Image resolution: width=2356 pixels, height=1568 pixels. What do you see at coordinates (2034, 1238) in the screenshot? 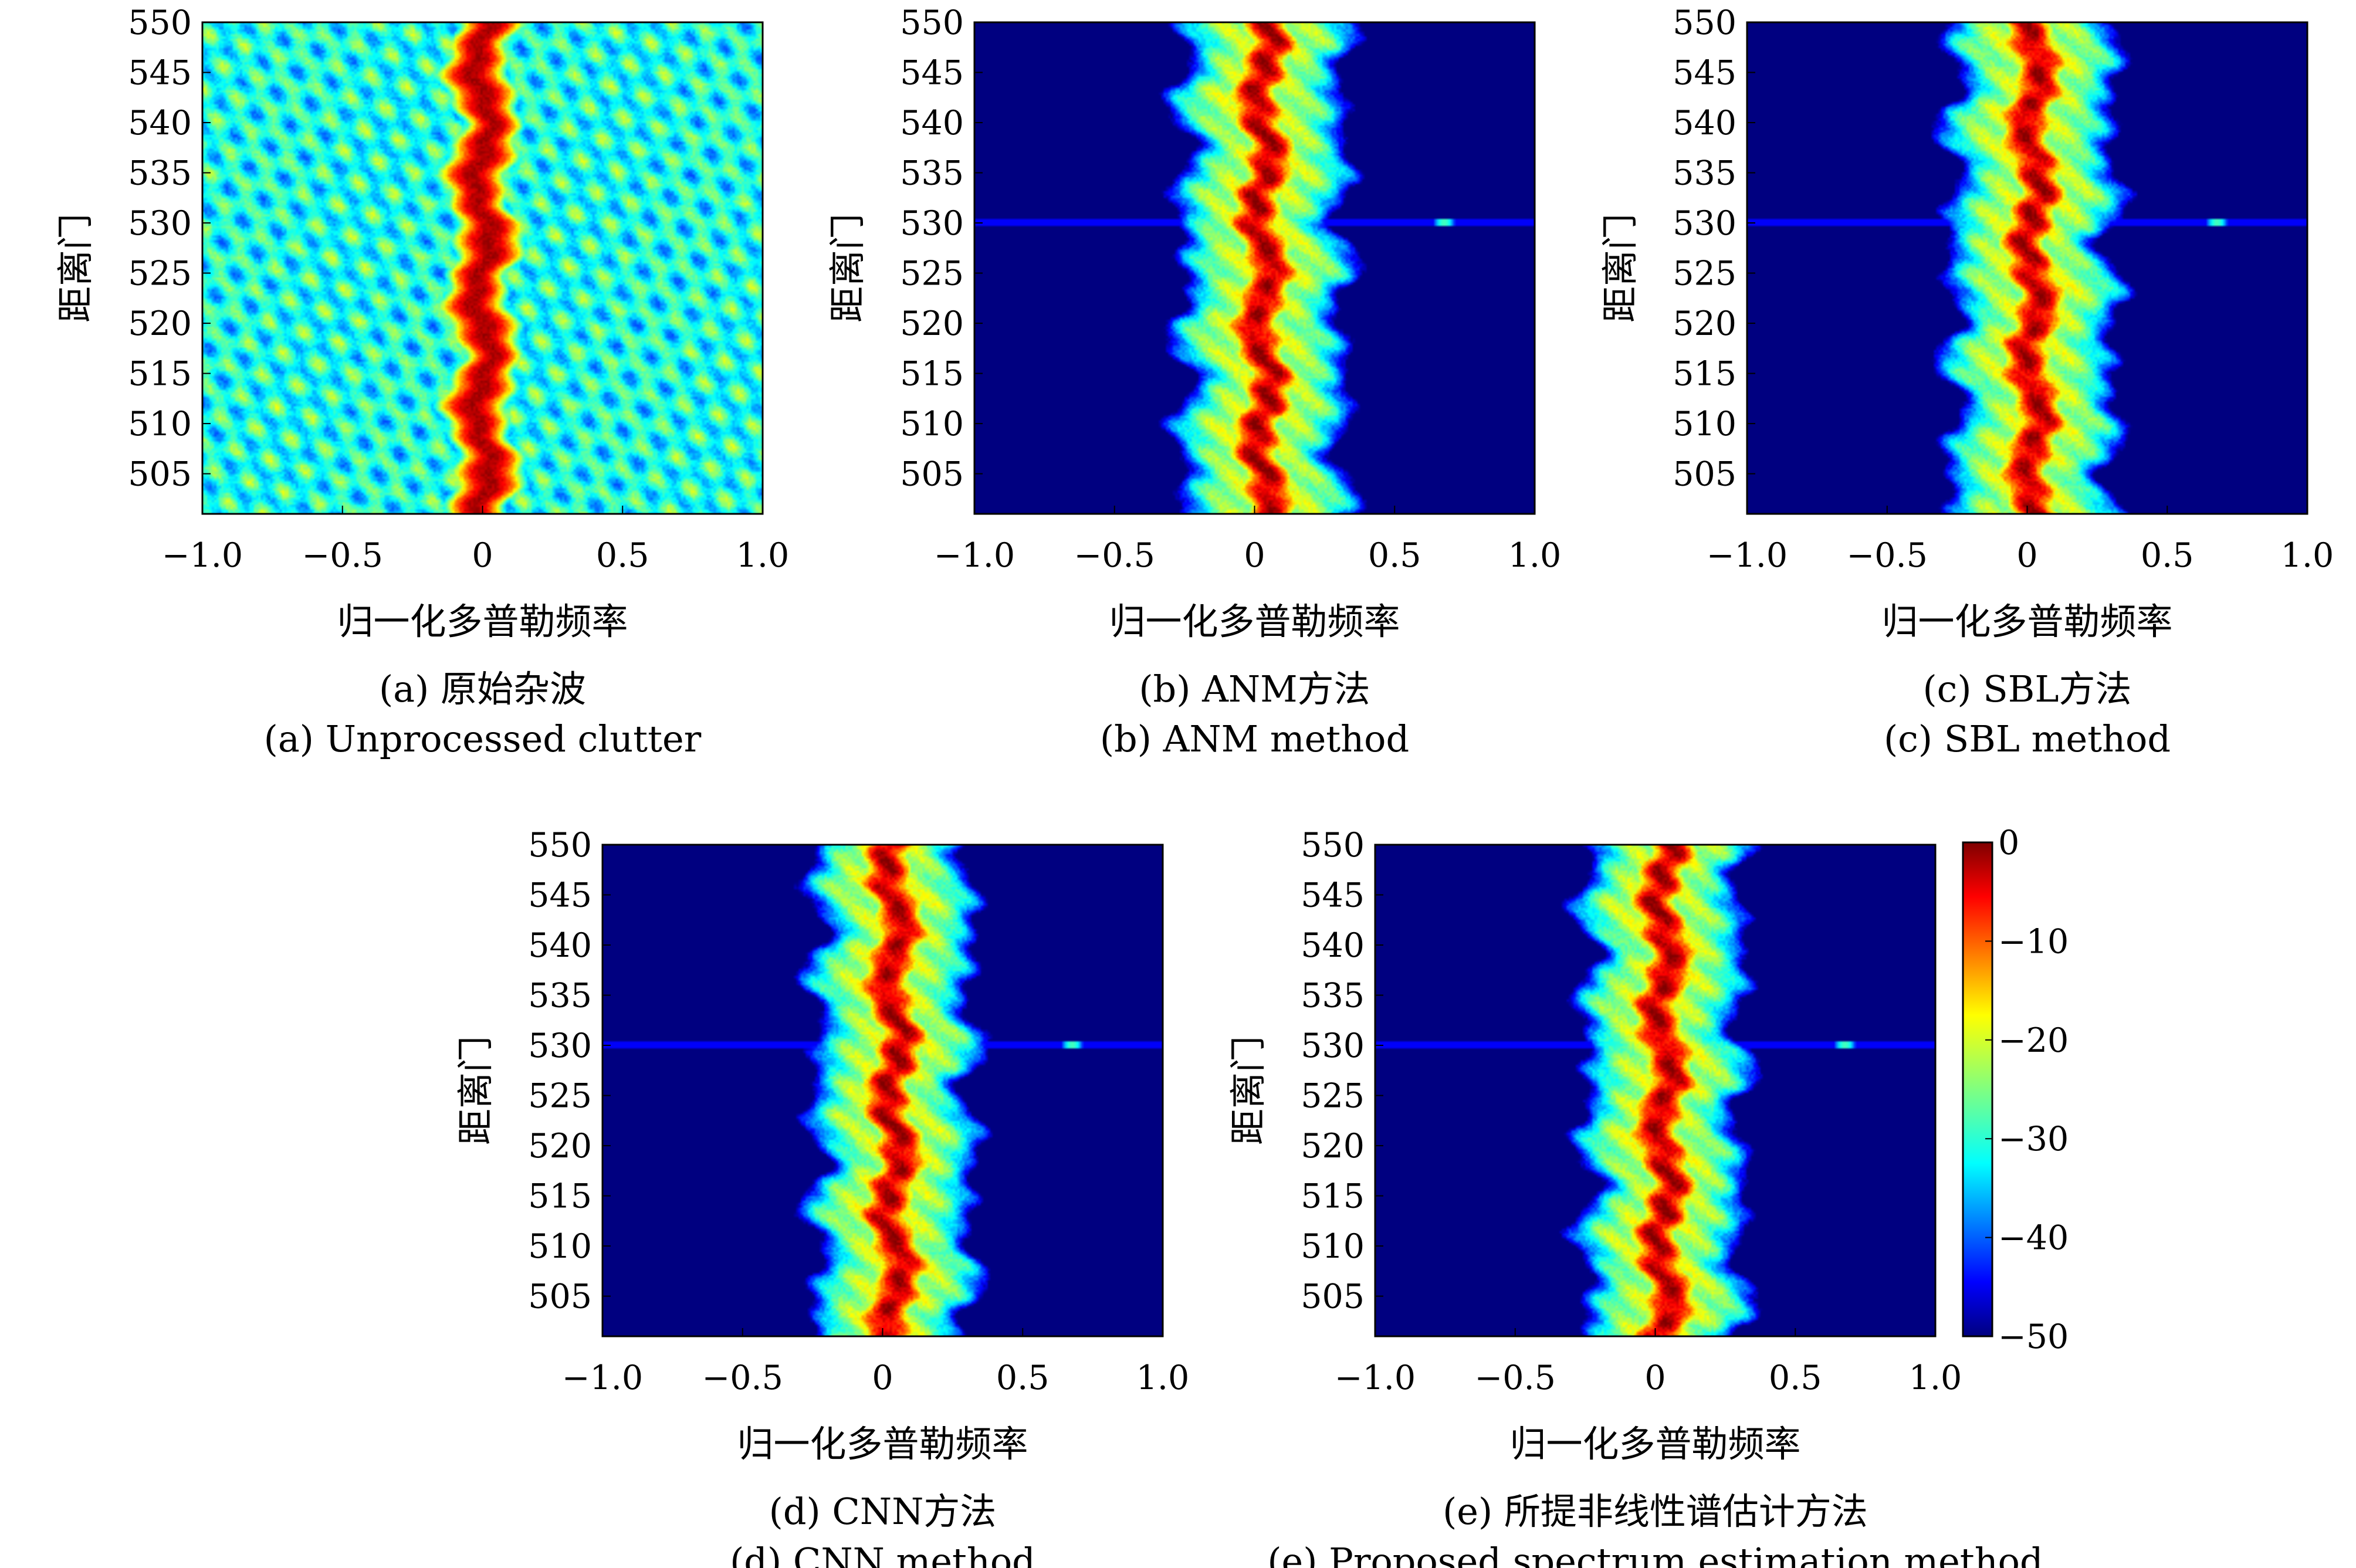
I see `colorbar-tick-label: −40` at bounding box center [2034, 1238].